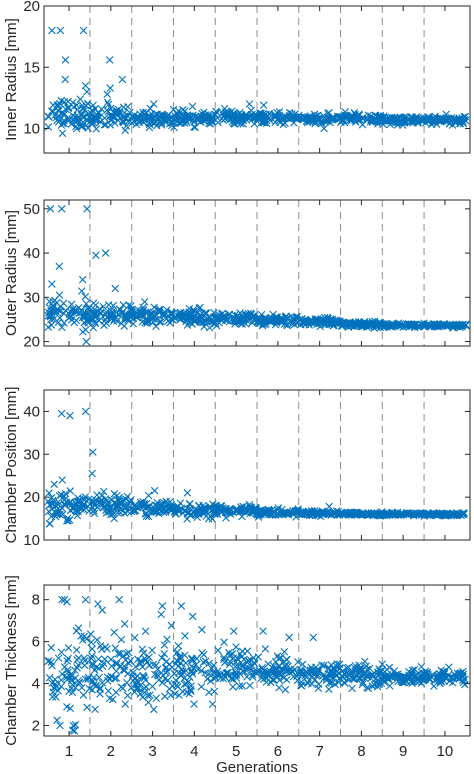 This screenshot has width=474, height=774. Describe the element at coordinates (36, 600) in the screenshot. I see `y-tick-label: 8` at that location.